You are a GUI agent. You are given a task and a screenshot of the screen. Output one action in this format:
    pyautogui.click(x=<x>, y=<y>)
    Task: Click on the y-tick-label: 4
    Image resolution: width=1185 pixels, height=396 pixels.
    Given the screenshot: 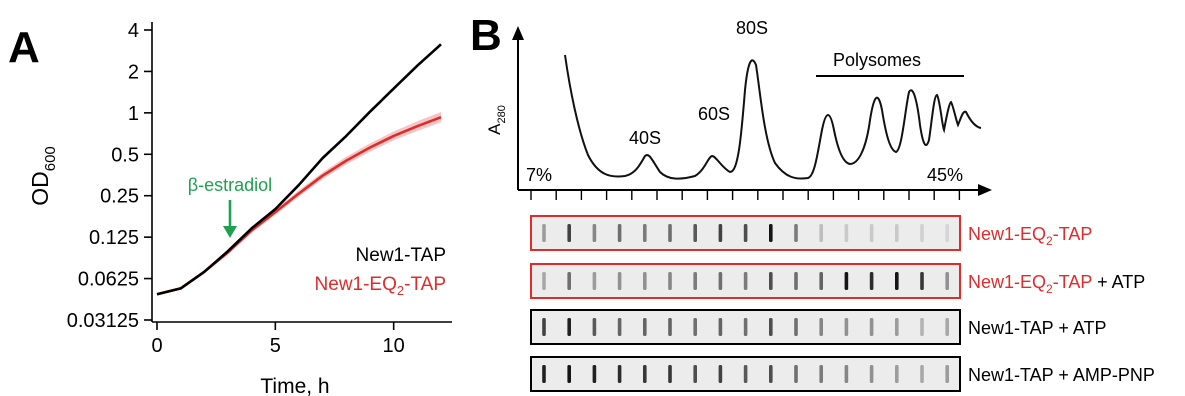 What is the action you would take?
    pyautogui.click(x=133, y=31)
    